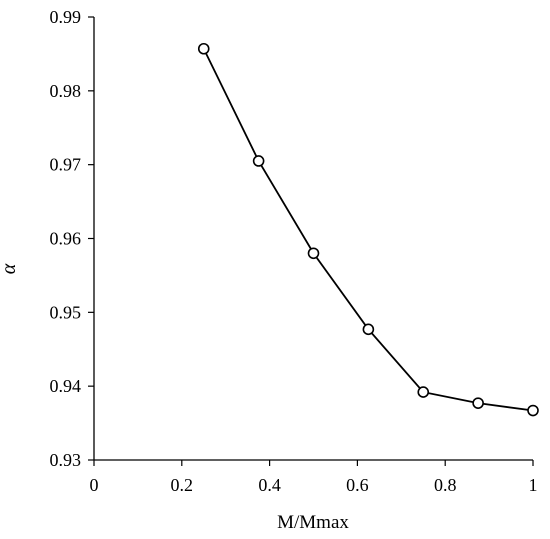  Describe the element at coordinates (66, 91) in the screenshot. I see `y-tick-label: 0.98` at that location.